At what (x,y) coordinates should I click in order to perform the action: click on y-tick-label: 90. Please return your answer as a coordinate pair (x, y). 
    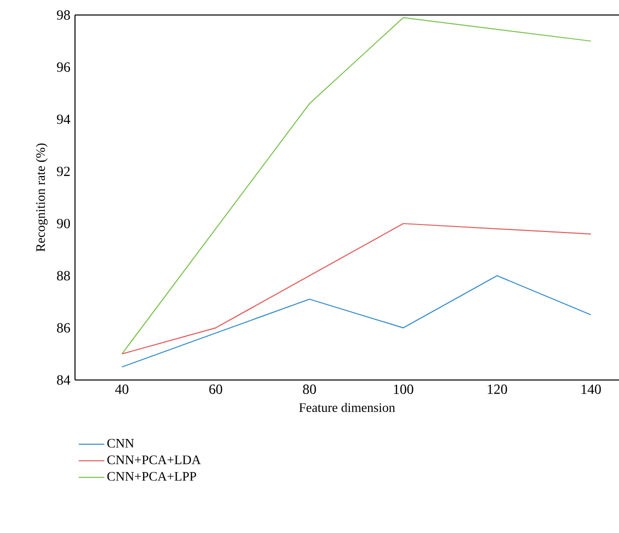
    Looking at the image, I should click on (63, 223).